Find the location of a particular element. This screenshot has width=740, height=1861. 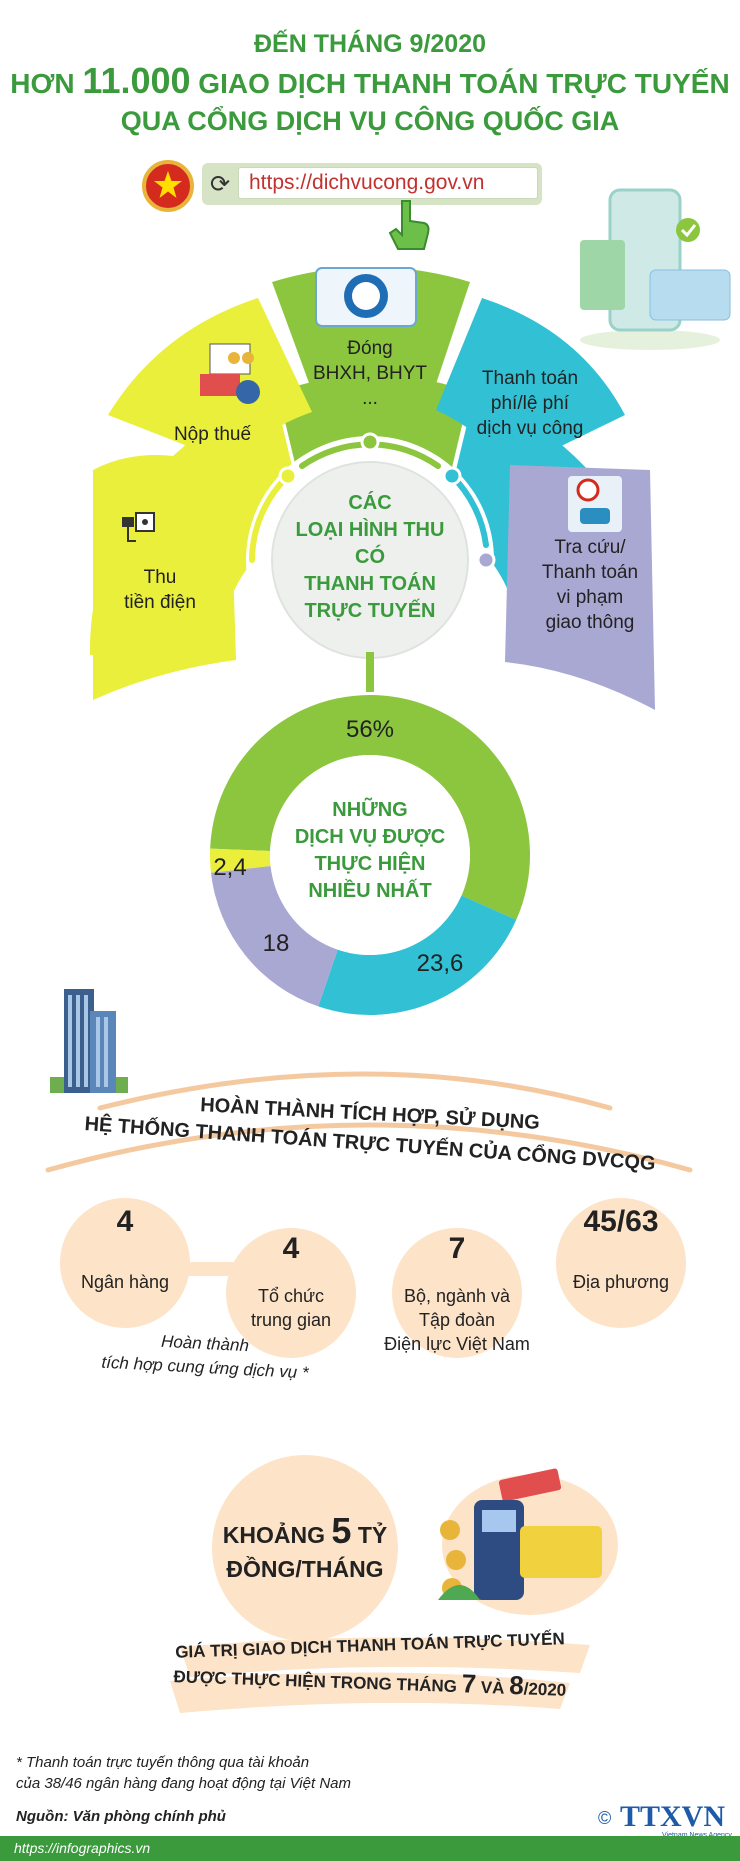

donut-title: NHỮNG DỊCH VỤ ĐƯỢC THỰC HIỆN NHIỀU NHẤT is located at coordinates (370, 851).